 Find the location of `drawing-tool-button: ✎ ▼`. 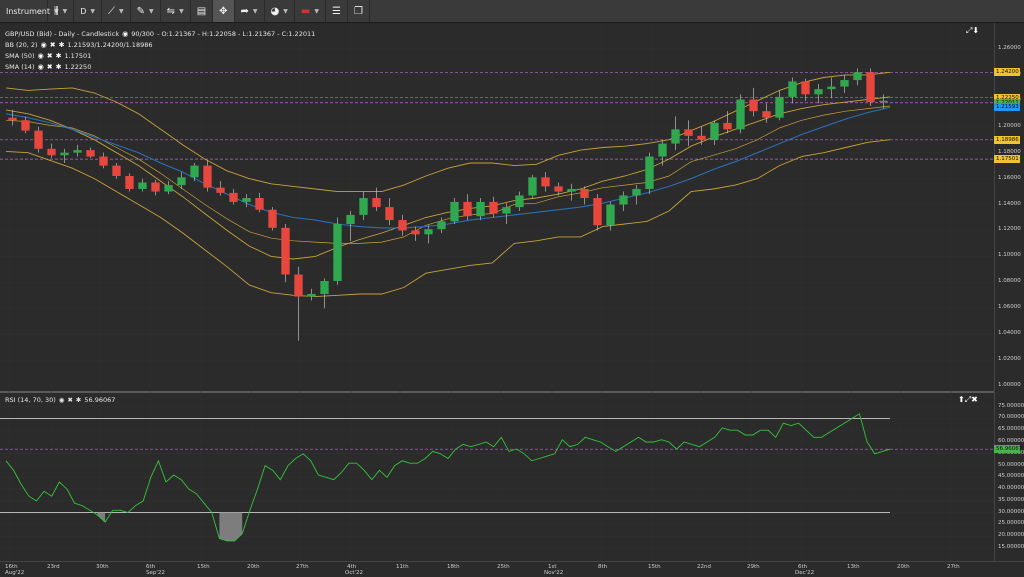

drawing-tool-button: ✎ ▼ is located at coordinates (146, 11).